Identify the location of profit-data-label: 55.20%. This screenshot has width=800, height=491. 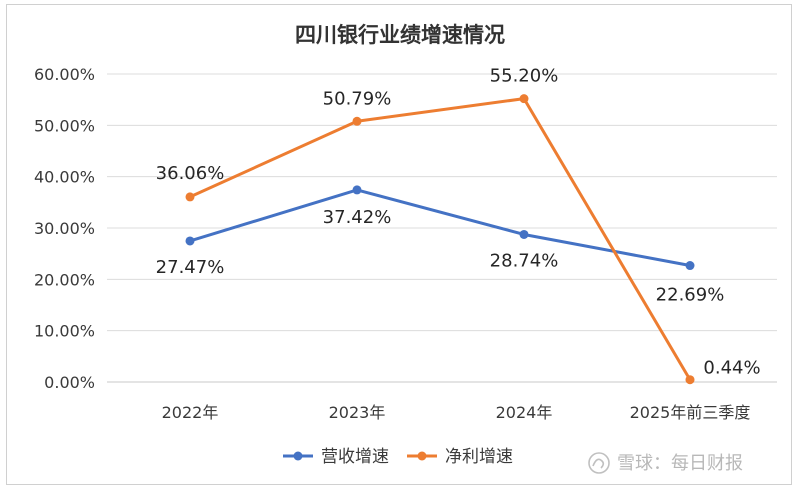
(524, 76).